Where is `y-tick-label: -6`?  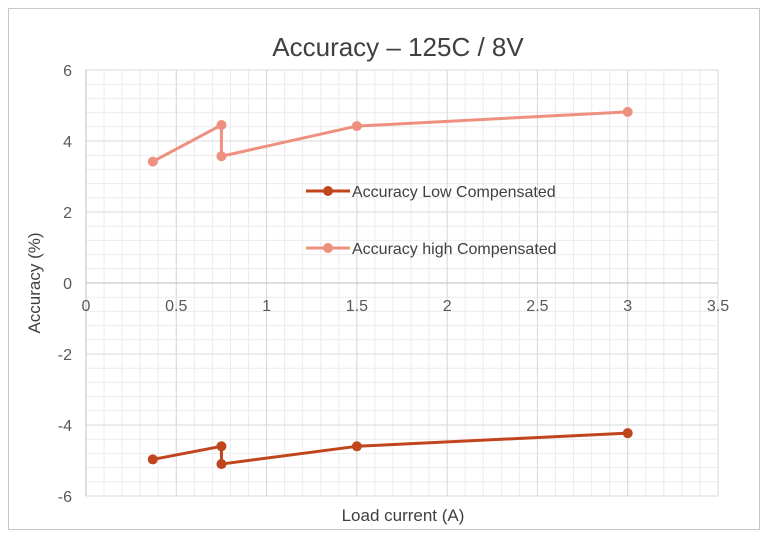
y-tick-label: -6 is located at coordinates (65, 497).